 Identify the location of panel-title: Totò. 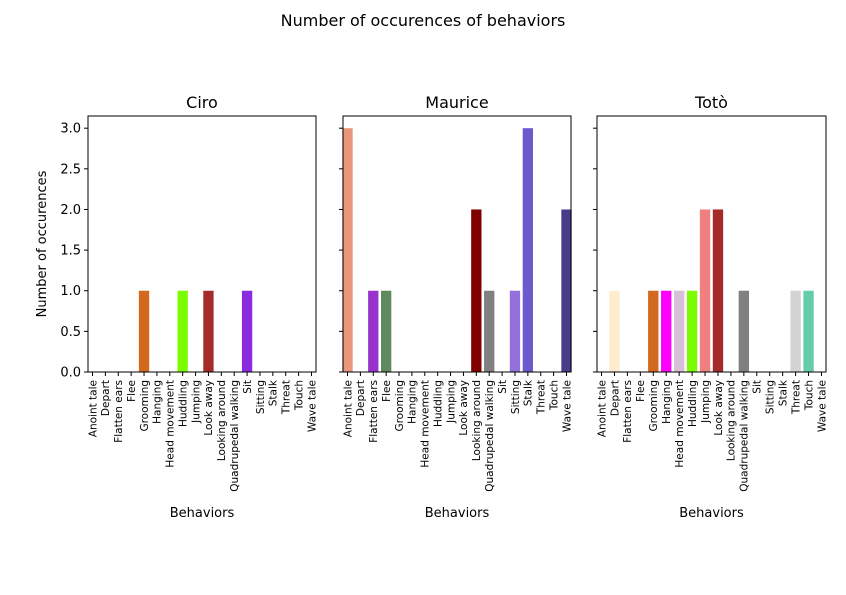
(711, 102).